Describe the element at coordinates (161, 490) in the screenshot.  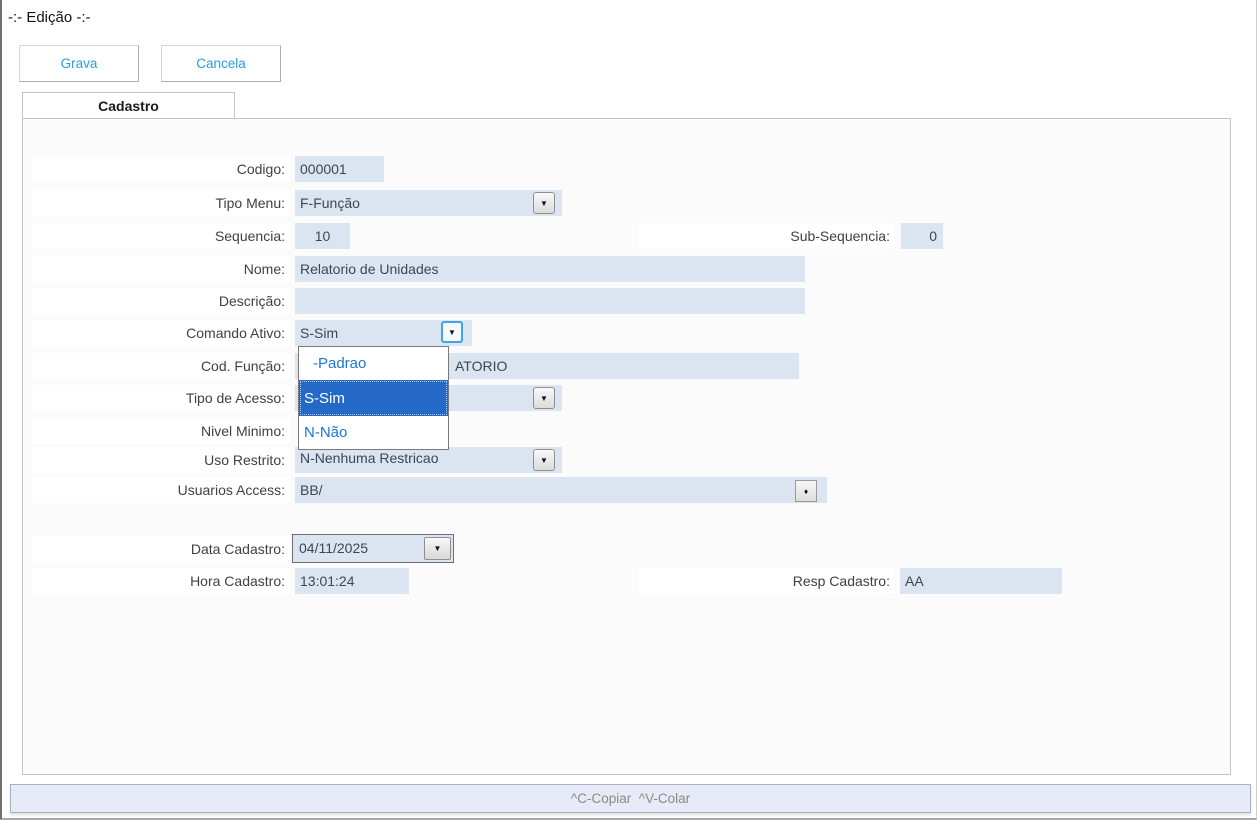
I see `usuarios-access-label: Usuarios Access:` at that location.